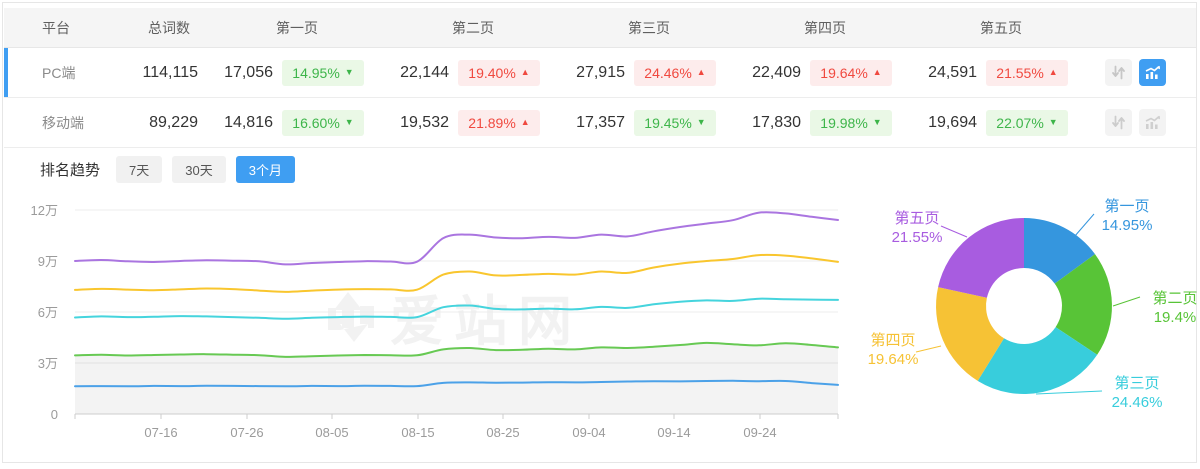 This screenshot has height=469, width=1200. I want to click on trend-chart-icon-button, so click(1152, 122).